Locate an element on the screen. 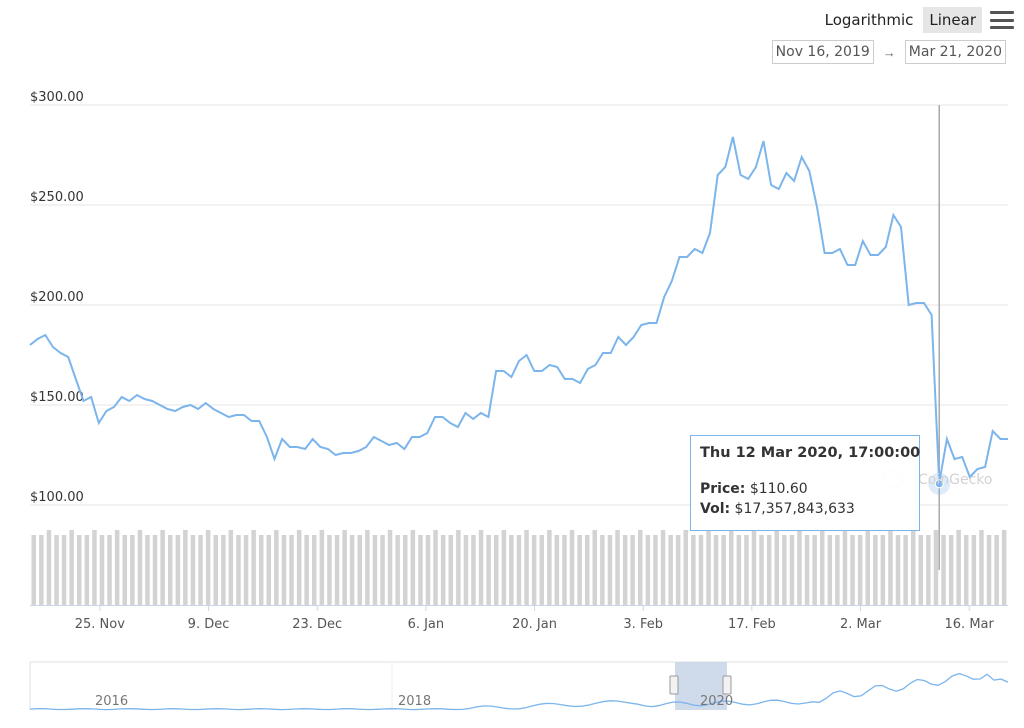 The height and width of the screenshot is (728, 1024). tooltip-price-label: Price: is located at coordinates (723, 489).